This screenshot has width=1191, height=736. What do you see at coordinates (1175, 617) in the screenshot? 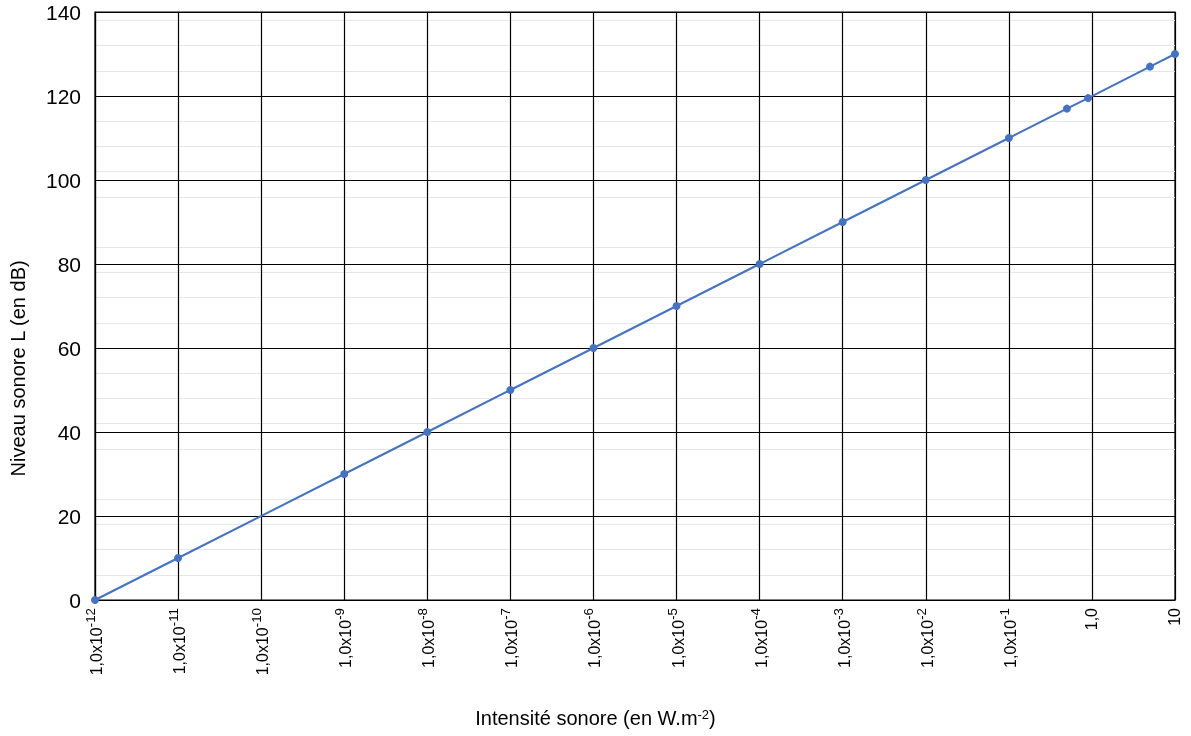
I see `x-tick-label: 10` at bounding box center [1175, 617].